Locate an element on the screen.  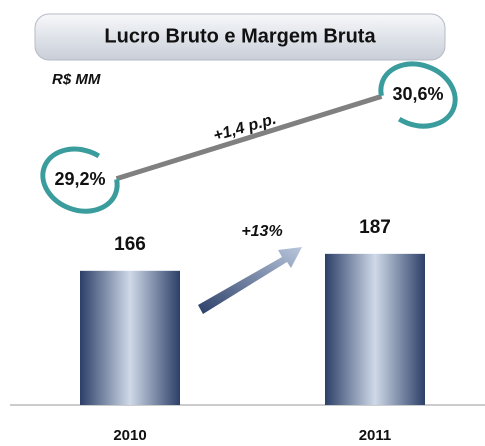
subtitle: R$ MM is located at coordinates (76, 79).